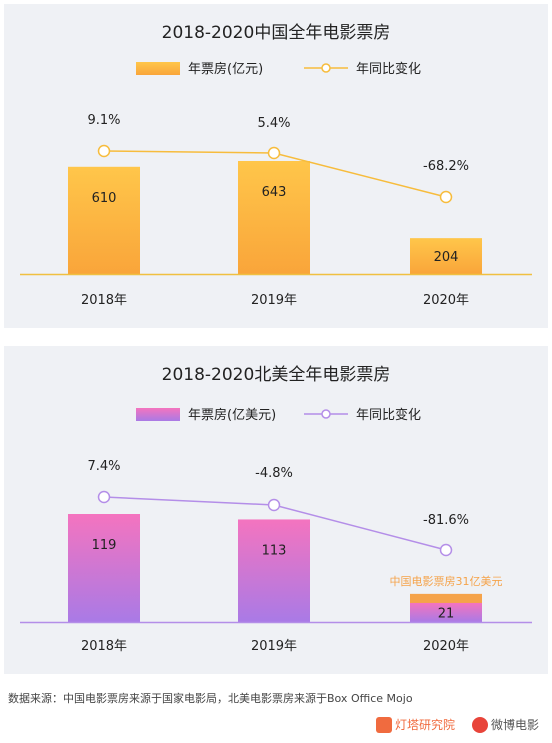 The width and height of the screenshot is (552, 743). Describe the element at coordinates (274, 192) in the screenshot. I see `bar-value-label: 643` at that location.